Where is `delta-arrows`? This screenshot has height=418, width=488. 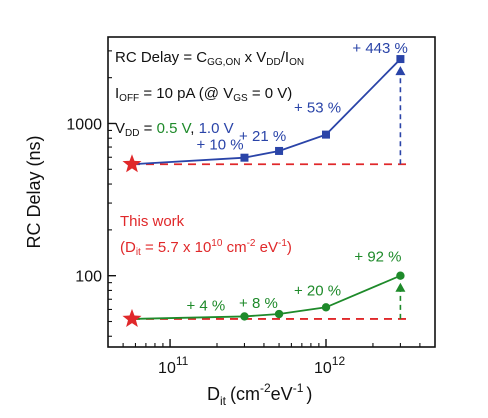 delta-arrows is located at coordinates (400, 192).